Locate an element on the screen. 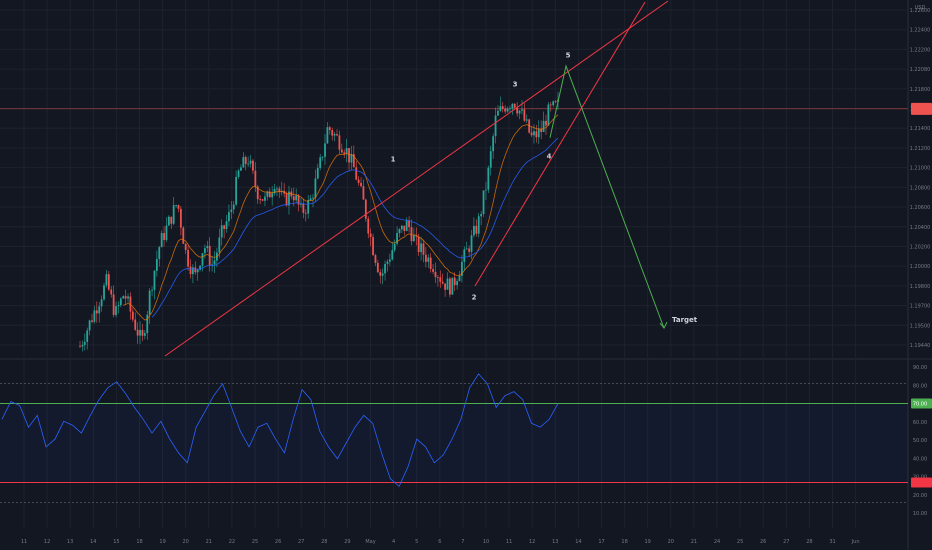 This screenshot has width=932, height=550. projection-line is located at coordinates (607, 196).